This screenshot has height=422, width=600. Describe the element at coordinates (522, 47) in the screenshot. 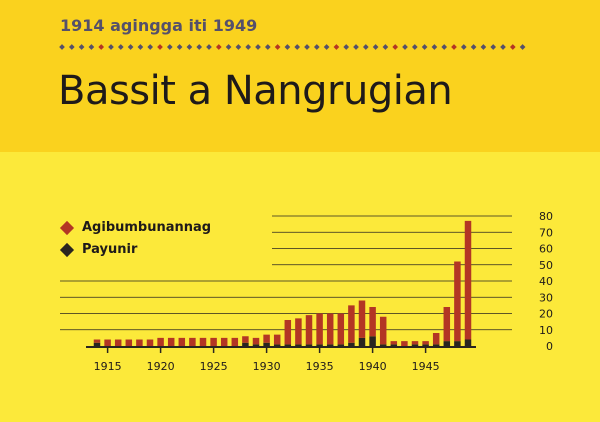

I see `divider-dot` at that location.